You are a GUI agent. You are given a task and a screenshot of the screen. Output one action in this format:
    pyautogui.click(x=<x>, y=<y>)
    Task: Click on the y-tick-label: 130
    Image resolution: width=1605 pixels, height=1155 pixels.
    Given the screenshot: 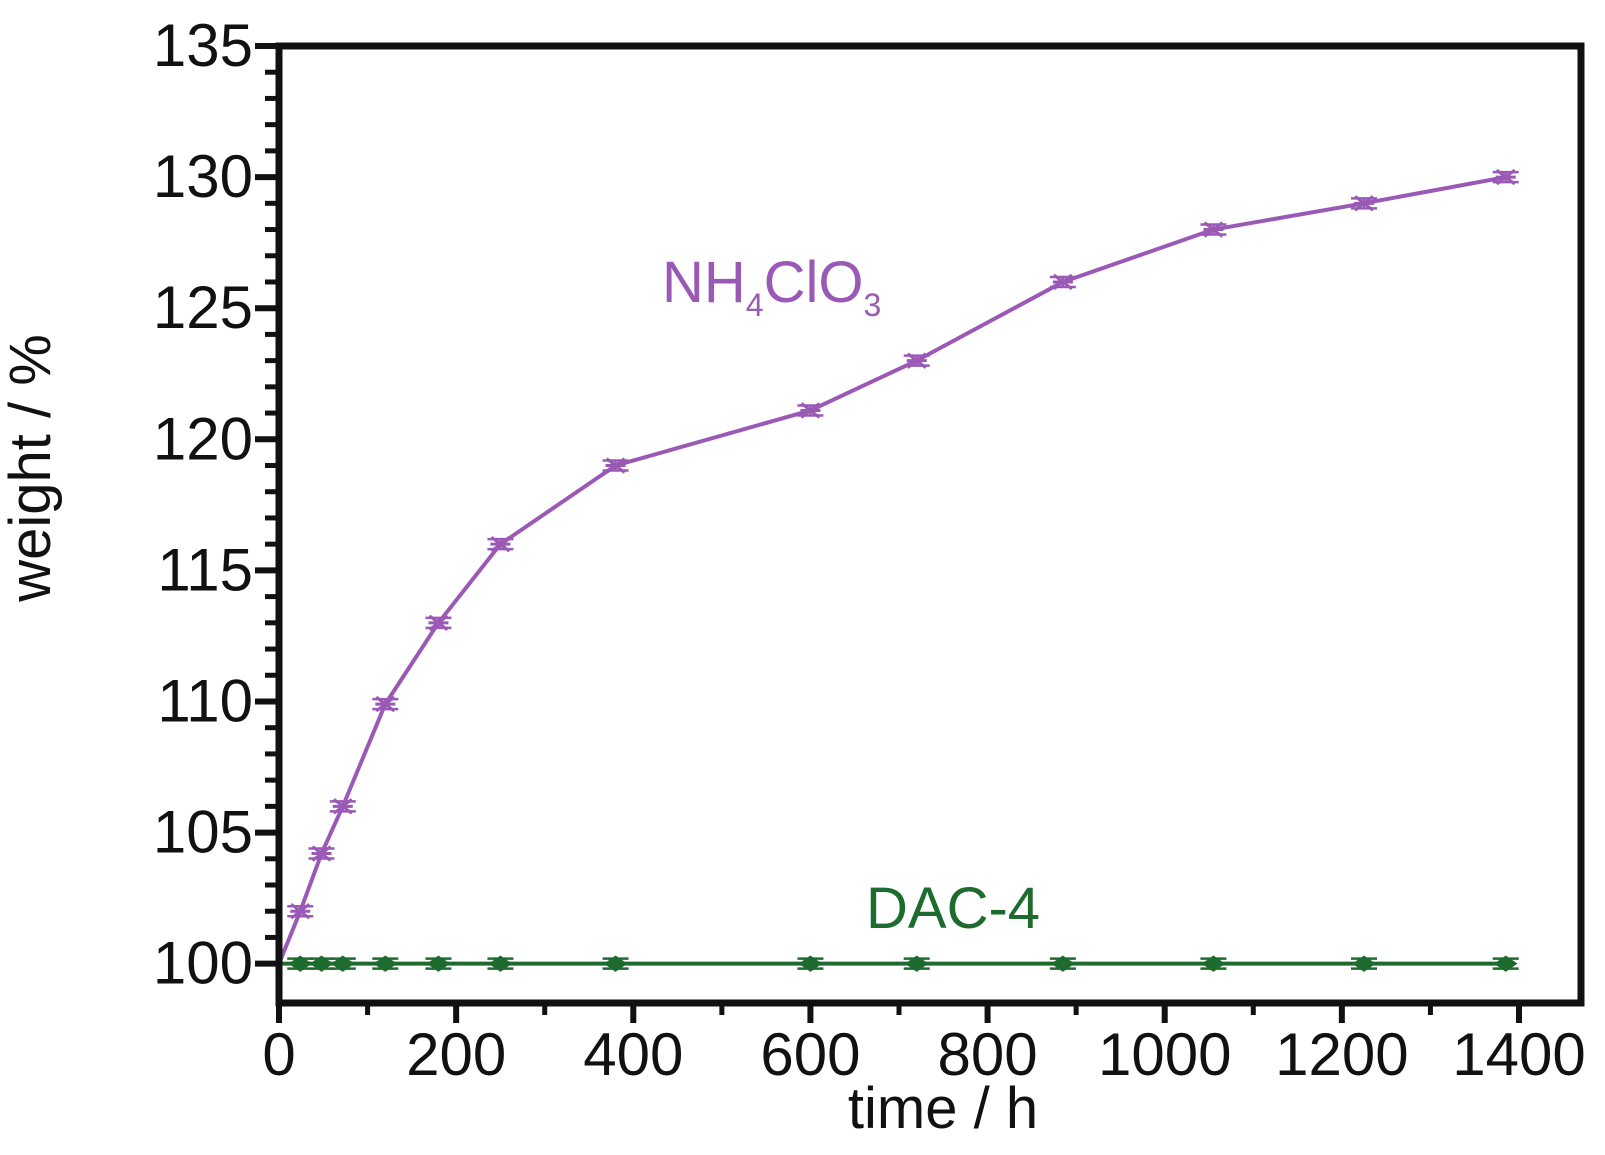 What is the action you would take?
    pyautogui.click(x=203, y=176)
    